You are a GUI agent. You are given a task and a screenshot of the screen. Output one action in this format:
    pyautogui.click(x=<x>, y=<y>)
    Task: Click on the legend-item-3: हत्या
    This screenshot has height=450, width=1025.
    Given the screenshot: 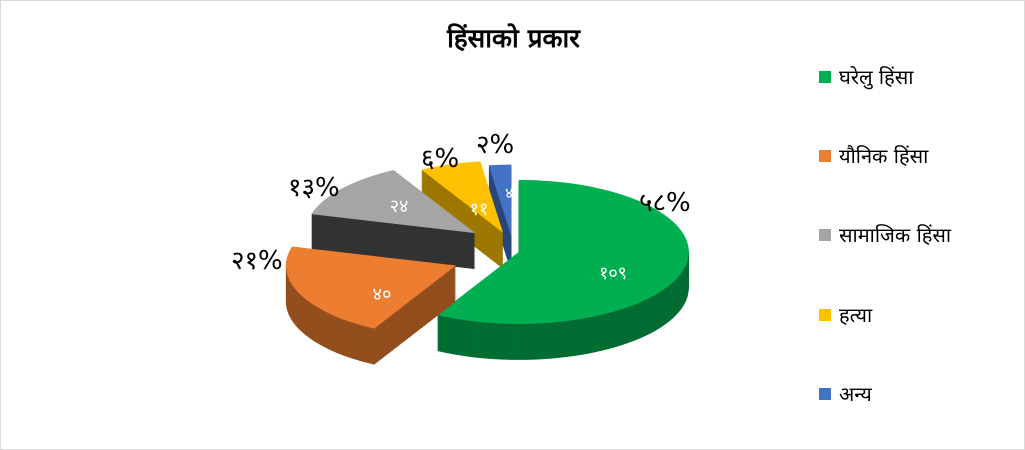 What is the action you would take?
    pyautogui.click(x=845, y=314)
    